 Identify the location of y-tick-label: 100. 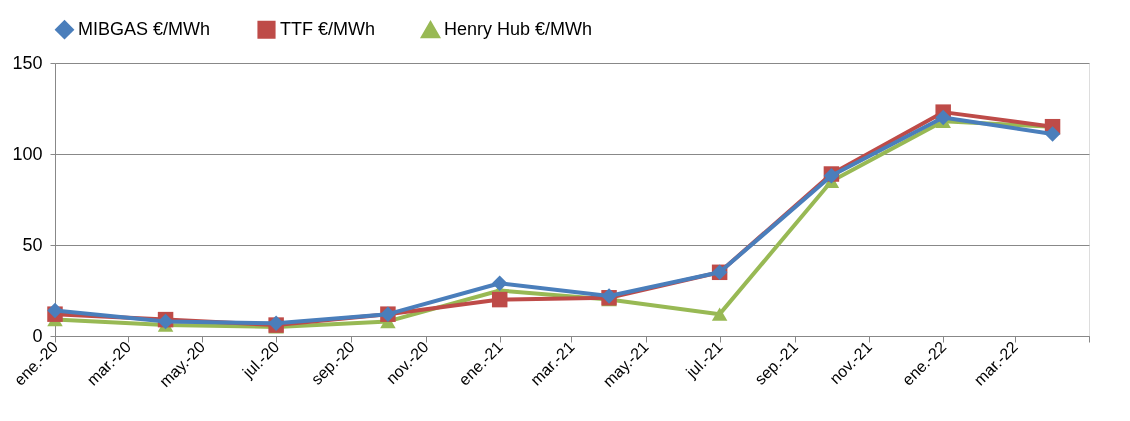
(27, 153).